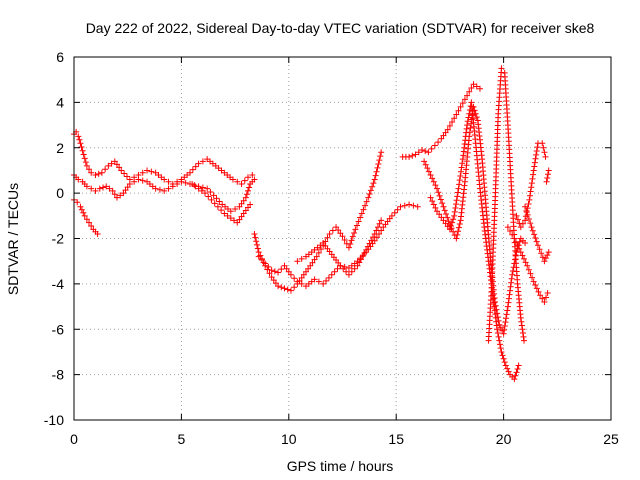 This screenshot has width=640, height=480. What do you see at coordinates (60, 102) in the screenshot?
I see `y-tick-label: 4` at bounding box center [60, 102].